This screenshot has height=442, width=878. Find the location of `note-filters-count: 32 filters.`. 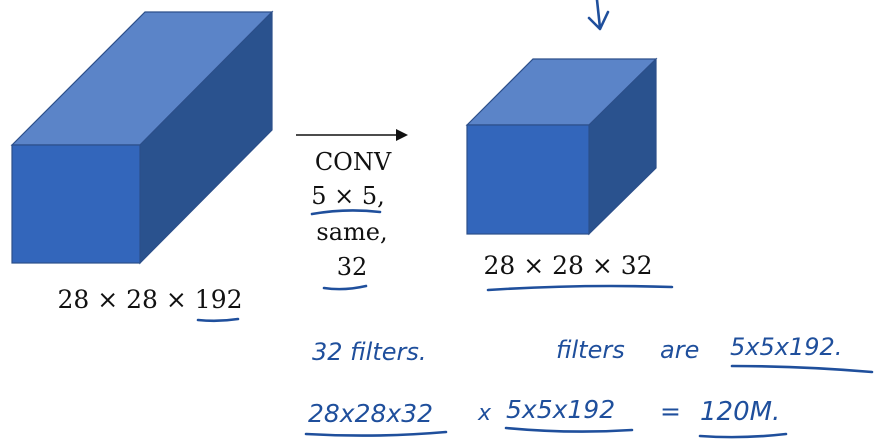

note-filters-count: 32 filters. is located at coordinates (369, 352).